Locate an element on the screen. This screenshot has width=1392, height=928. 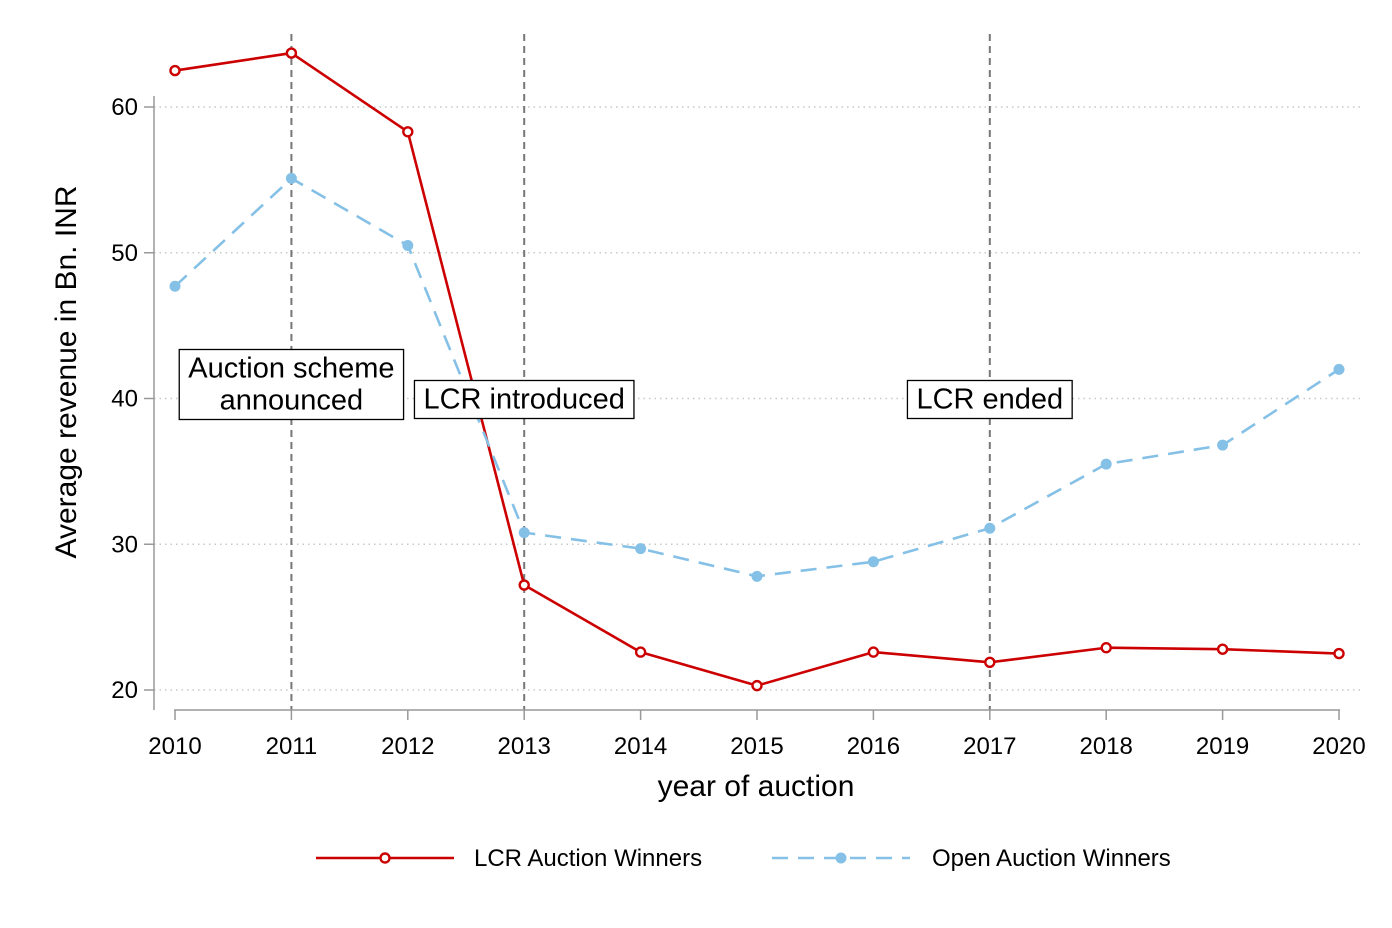
legend-label: Open Auction Winners is located at coordinates (1051, 858).